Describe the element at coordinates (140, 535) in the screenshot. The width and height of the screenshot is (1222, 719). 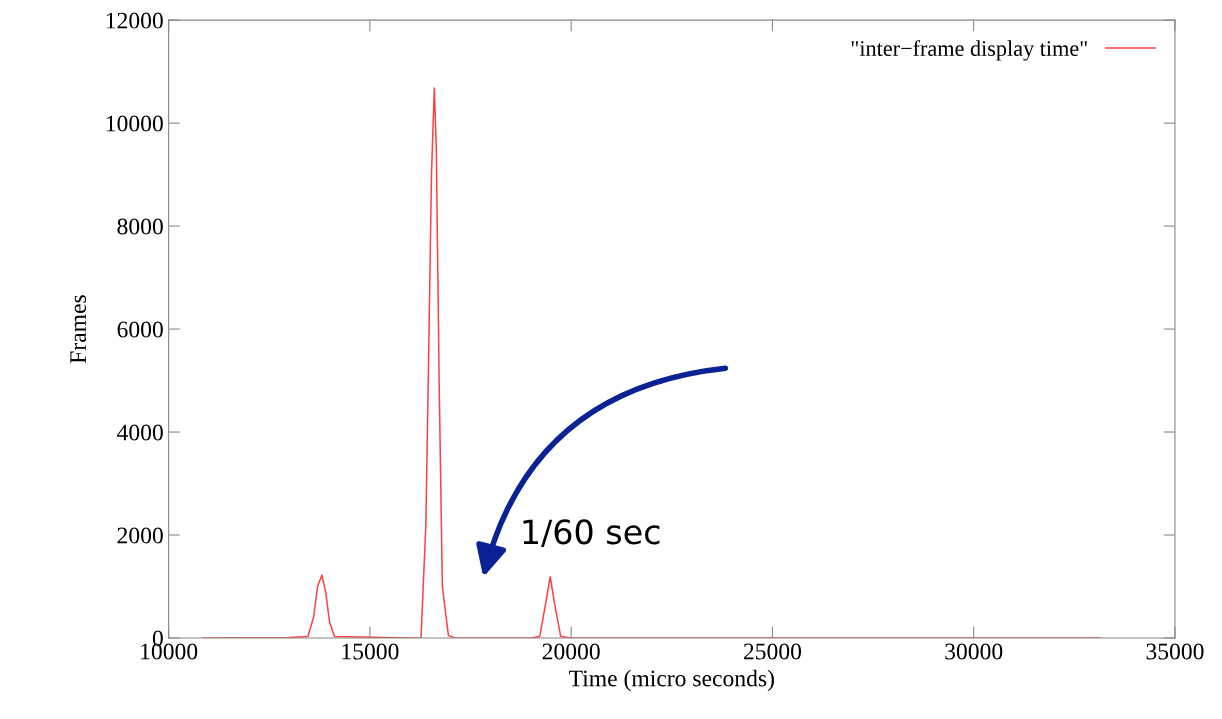
I see `y-tick-label: 2000` at that location.